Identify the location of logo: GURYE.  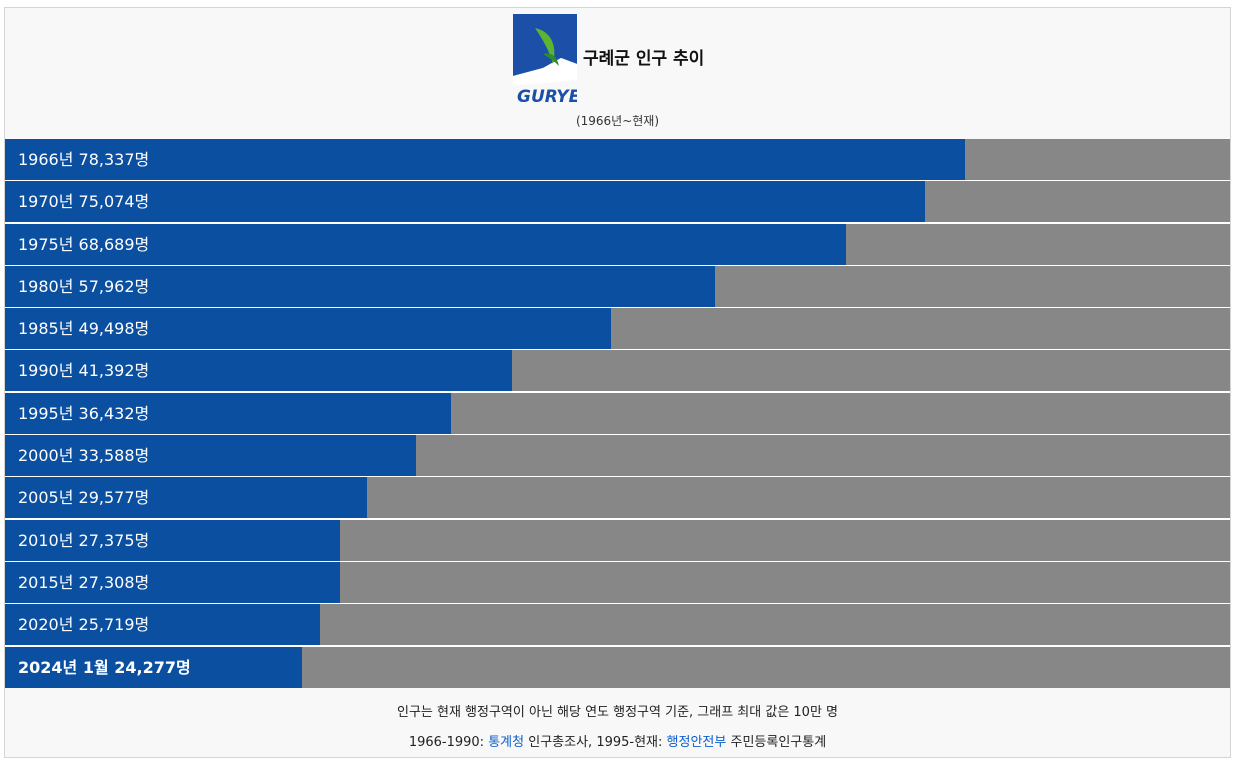
(545, 60).